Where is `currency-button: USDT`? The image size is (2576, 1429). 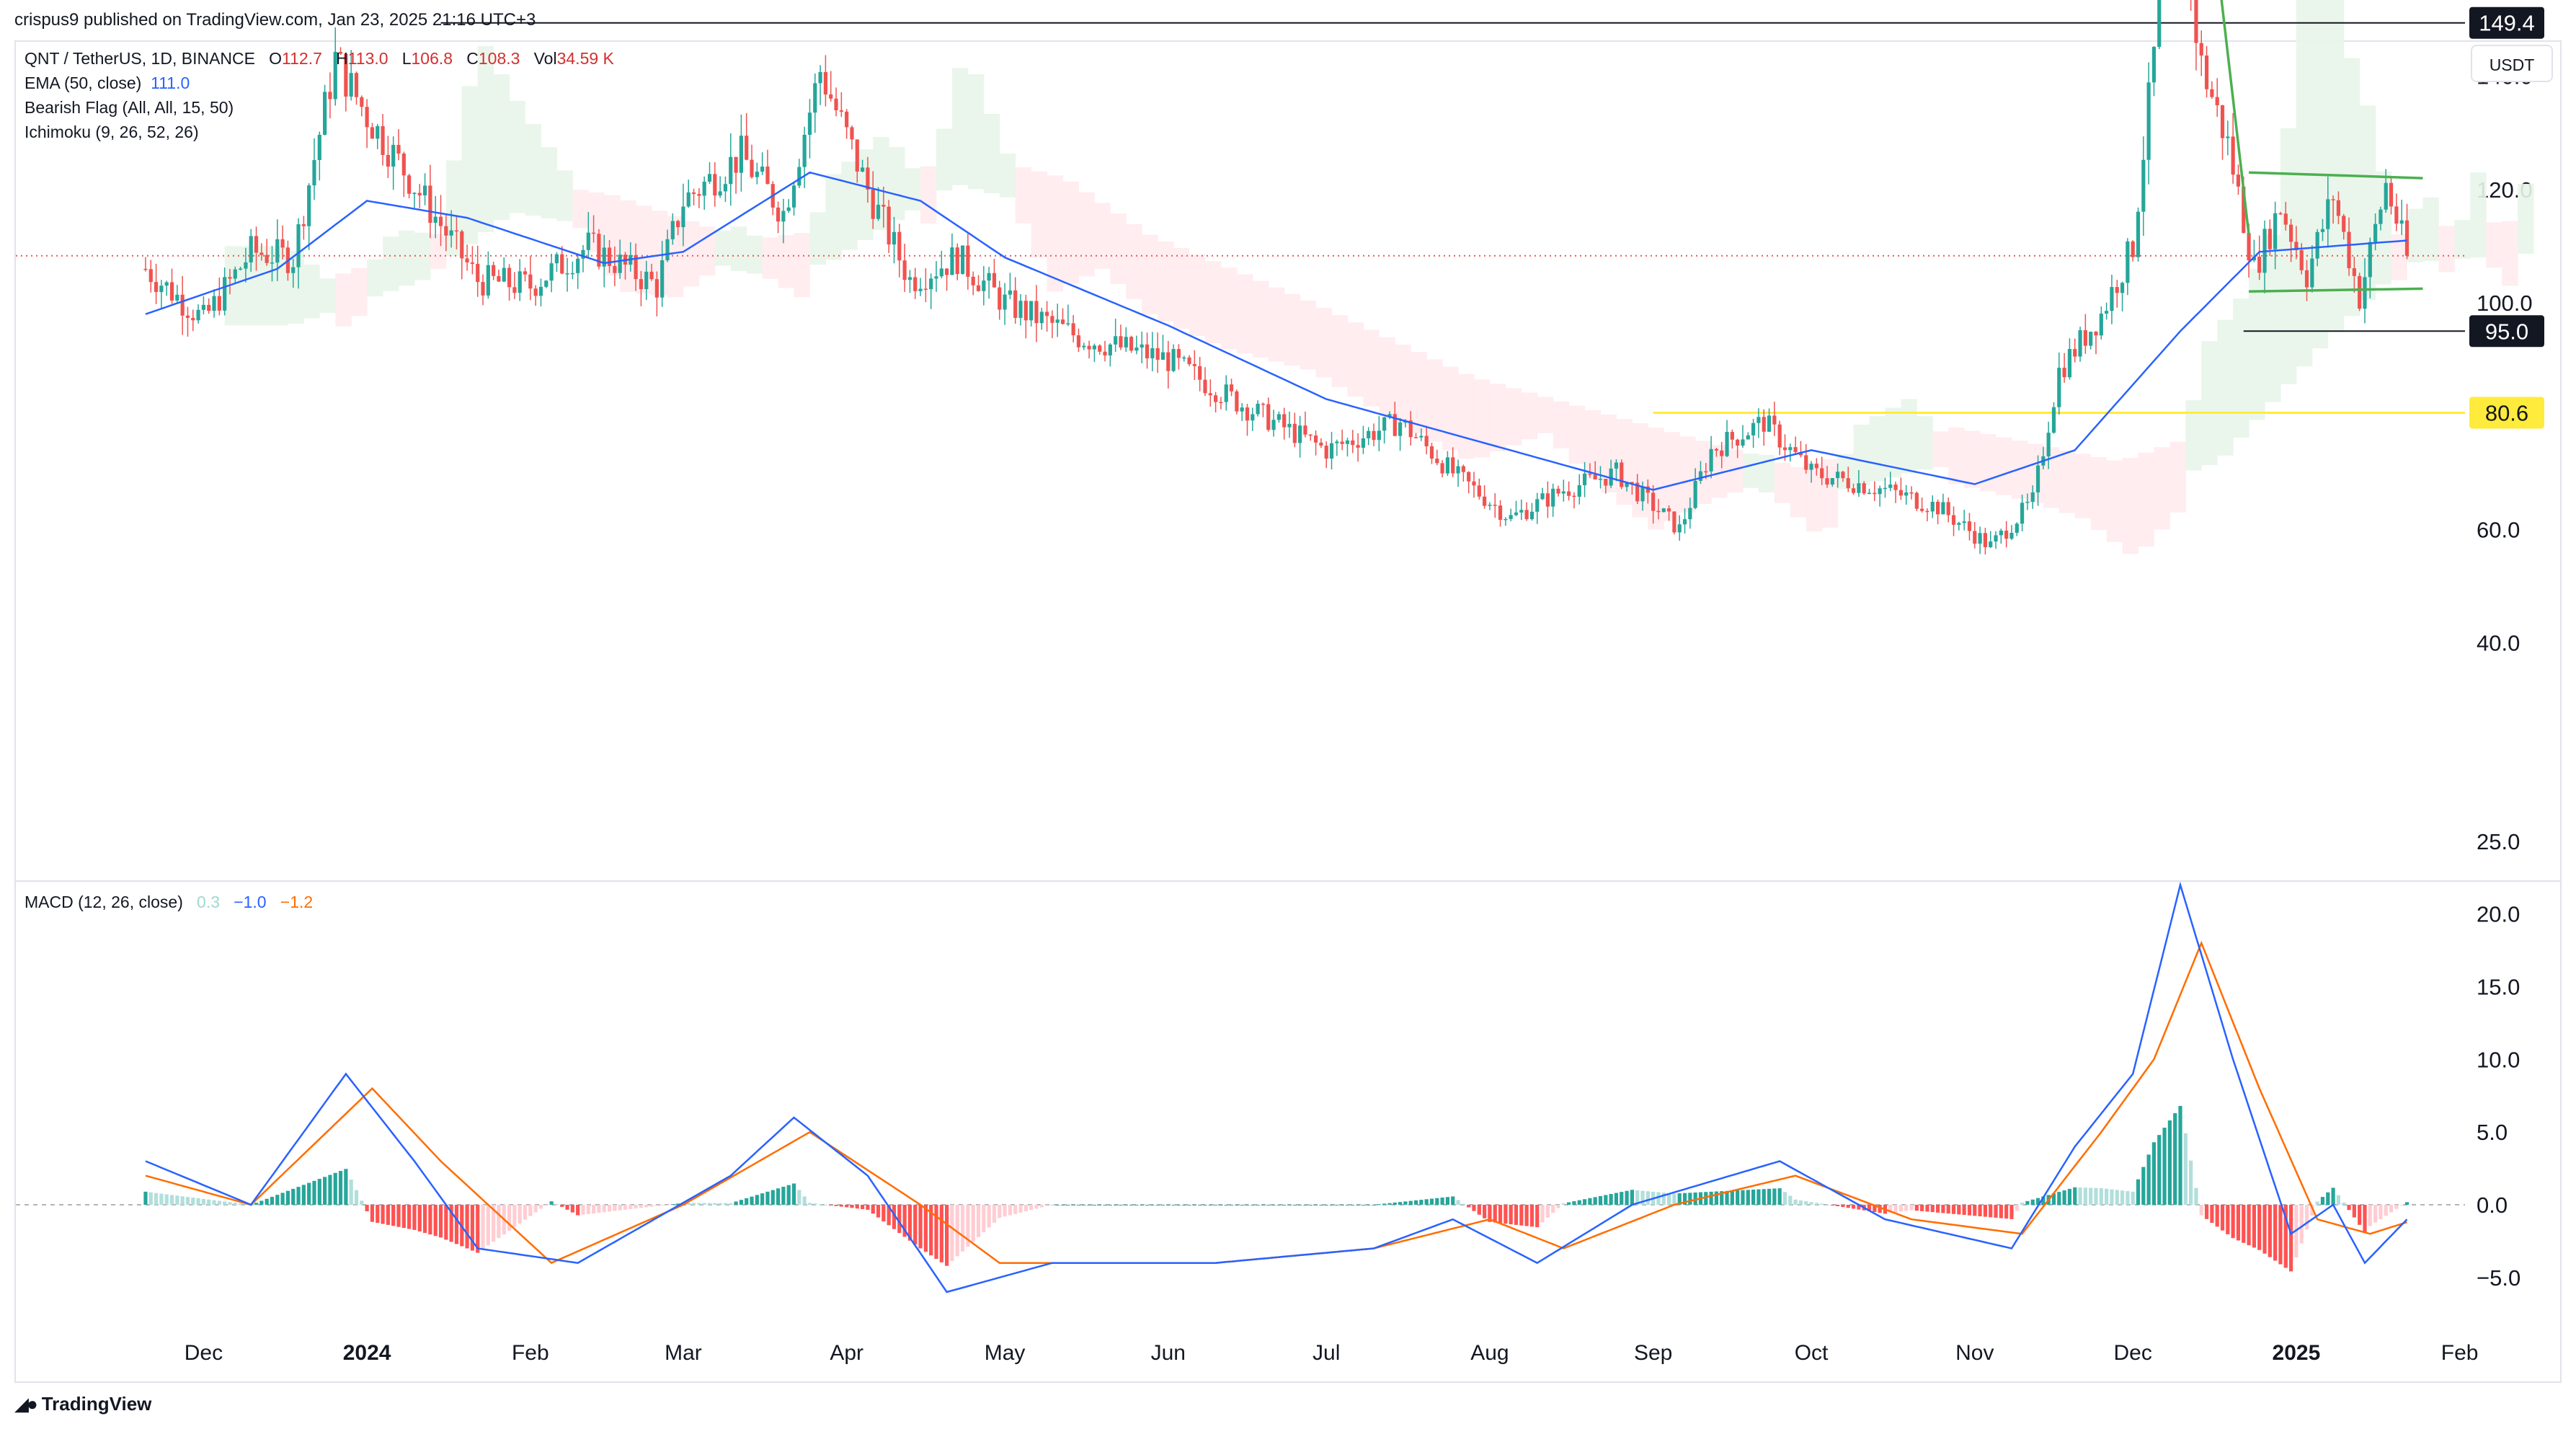 currency-button: USDT is located at coordinates (2512, 64).